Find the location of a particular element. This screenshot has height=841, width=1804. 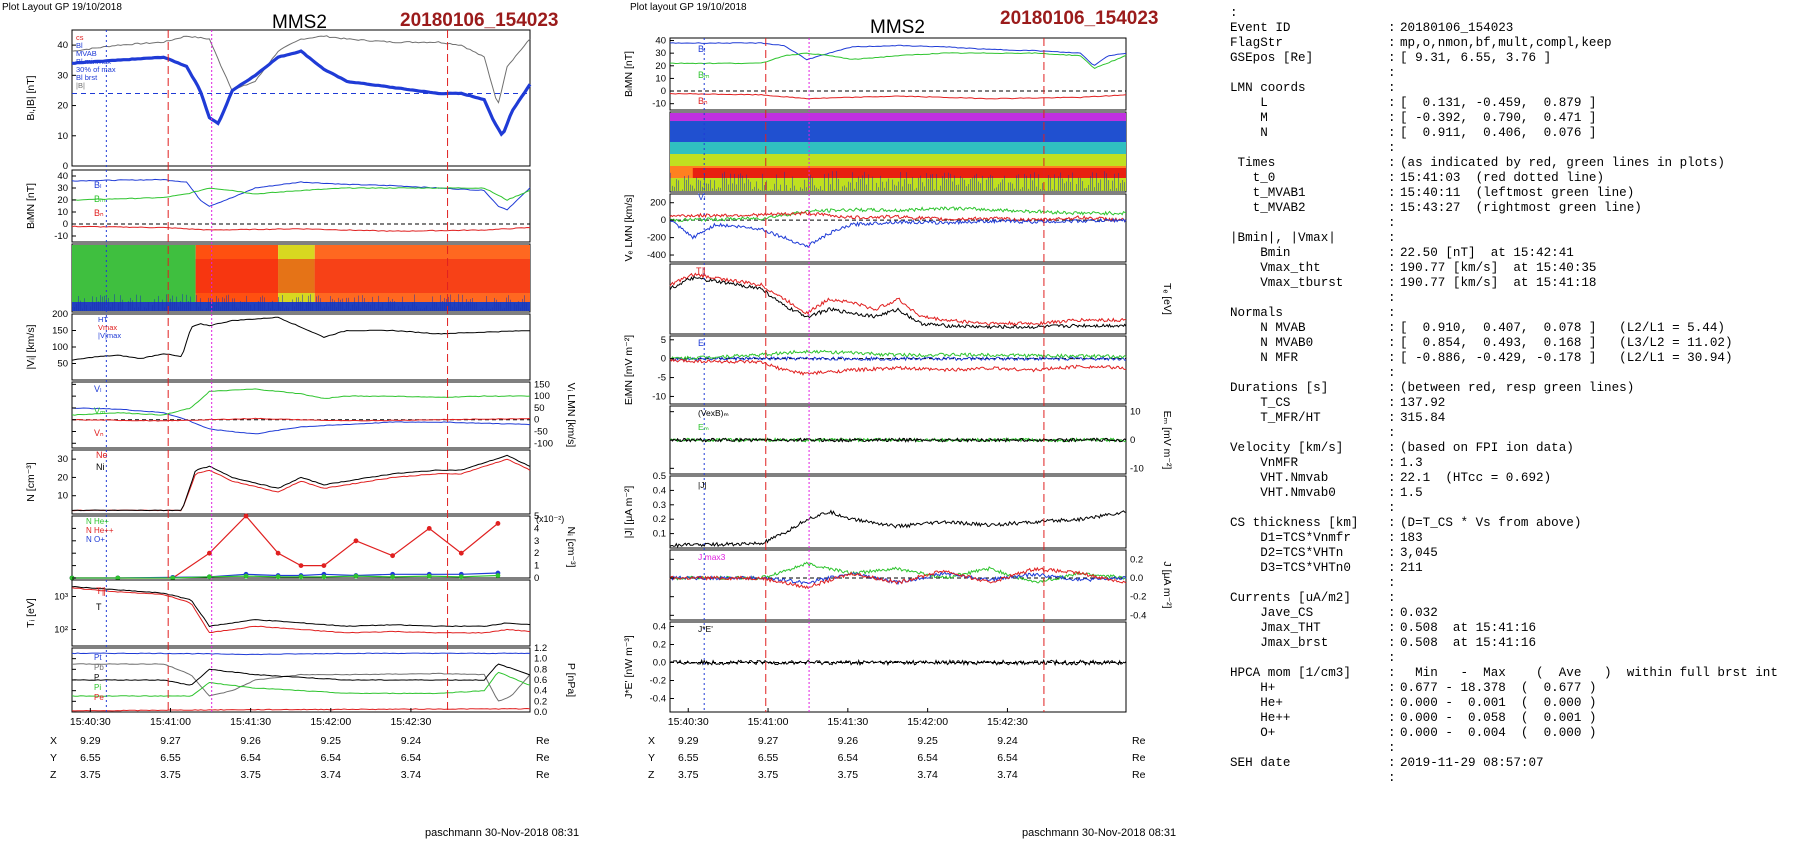

left-spacecraft-title: MMS2 is located at coordinates (299, 22).